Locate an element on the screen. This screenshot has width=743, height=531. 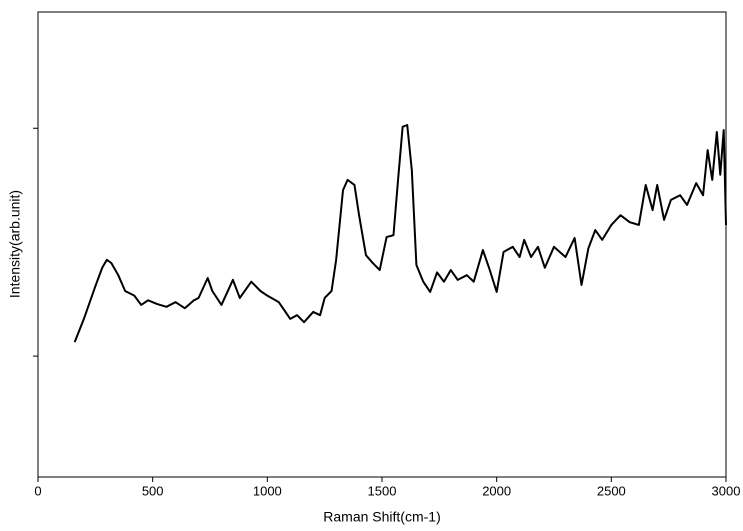
x-tick-label: 3000 is located at coordinates (726, 490).